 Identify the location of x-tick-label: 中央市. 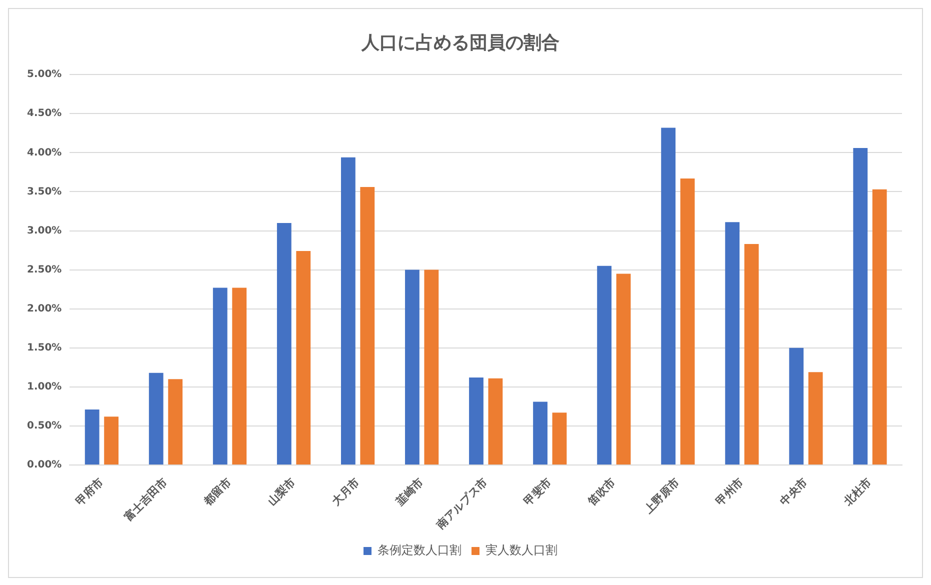
(794, 492).